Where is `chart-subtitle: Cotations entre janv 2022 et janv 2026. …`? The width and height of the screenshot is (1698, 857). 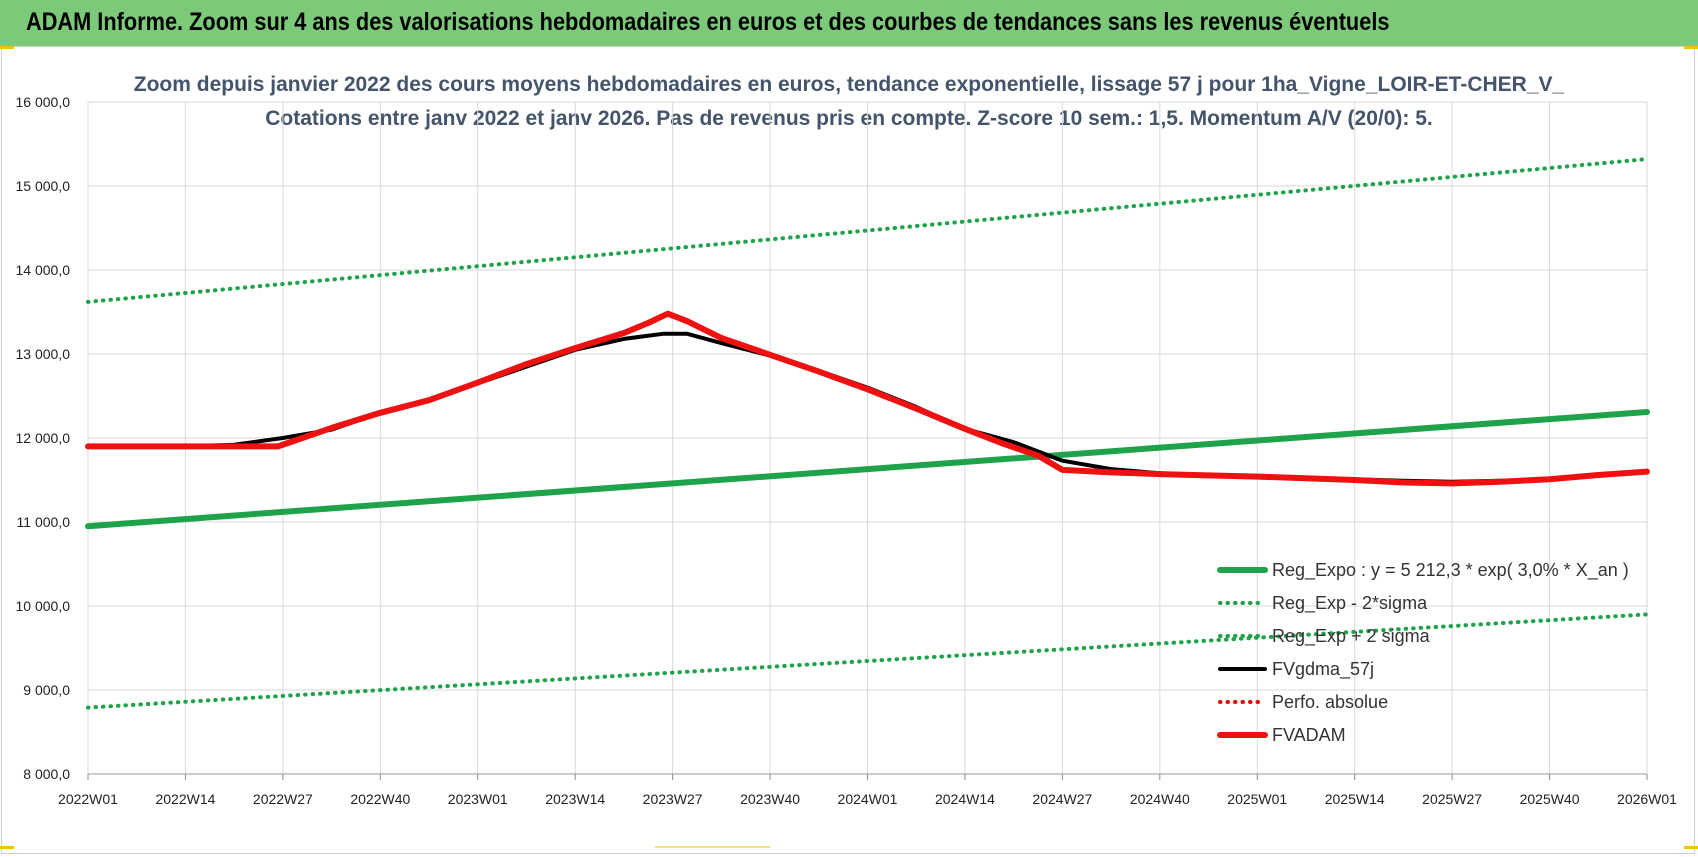 chart-subtitle: Cotations entre janv 2022 et janv 2026. … is located at coordinates (849, 118).